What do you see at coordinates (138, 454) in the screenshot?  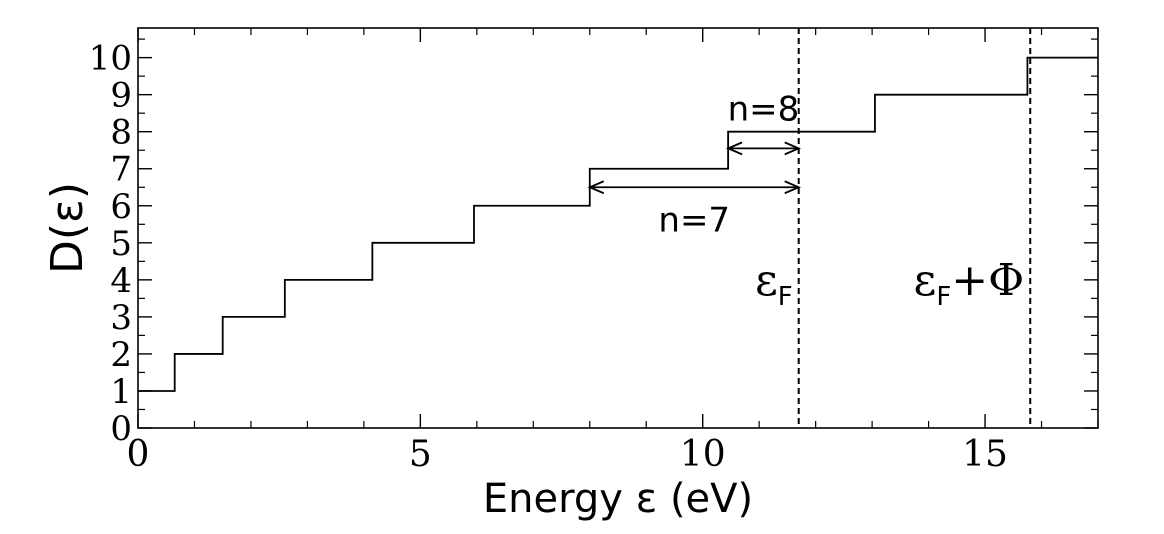 I see `x-tick-label: 0` at bounding box center [138, 454].